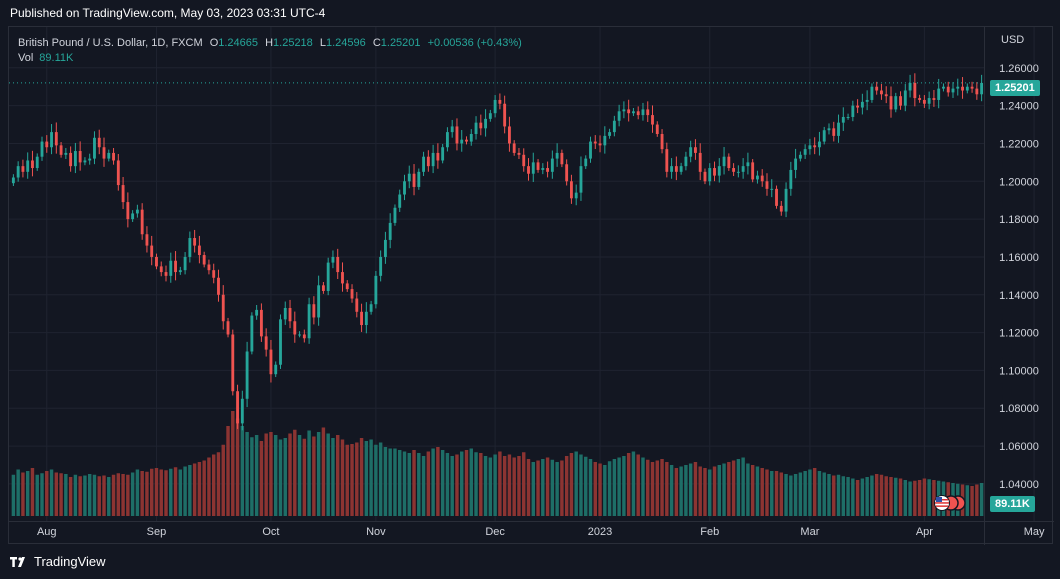 This screenshot has height=579, width=1060. I want to click on economic-events-flags, so click(950, 503).